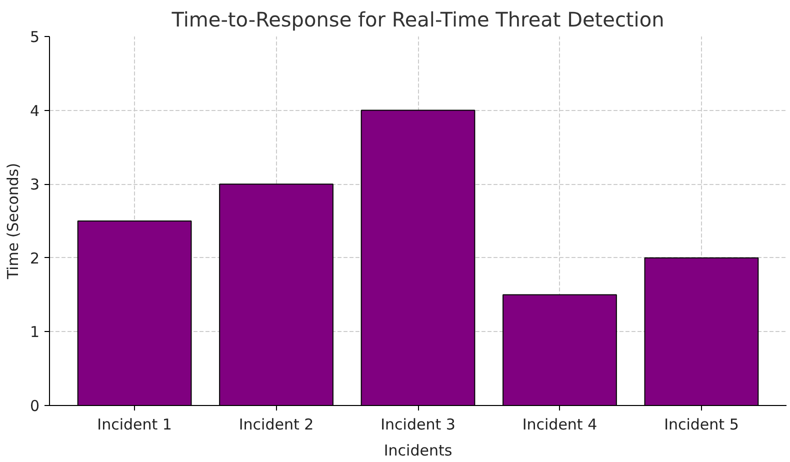 The width and height of the screenshot is (790, 462). Describe the element at coordinates (560, 425) in the screenshot. I see `x-tick-label: Incident 4` at that location.